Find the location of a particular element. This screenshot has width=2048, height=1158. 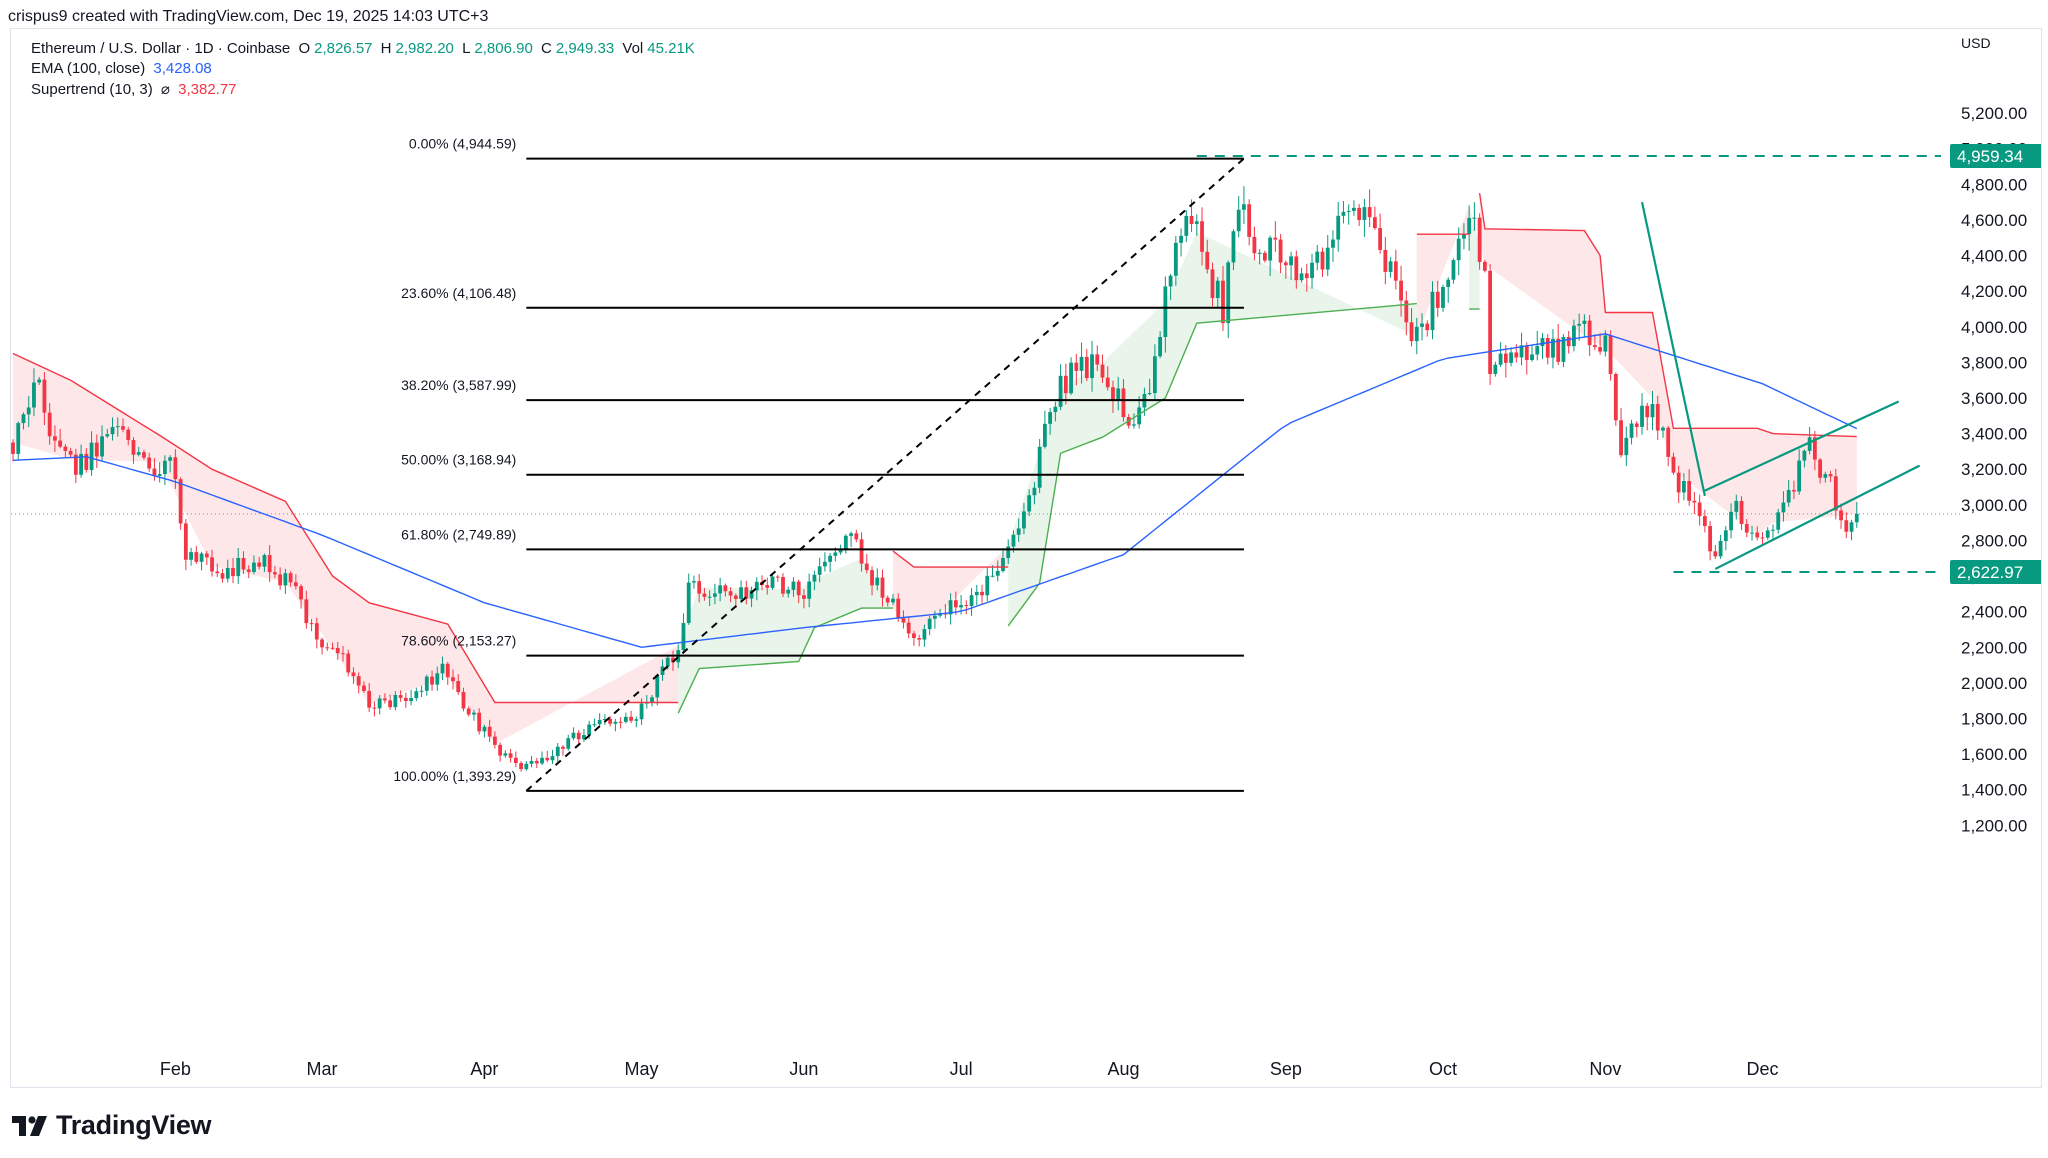

tradingview-logo-text: TradingView is located at coordinates (134, 1125).